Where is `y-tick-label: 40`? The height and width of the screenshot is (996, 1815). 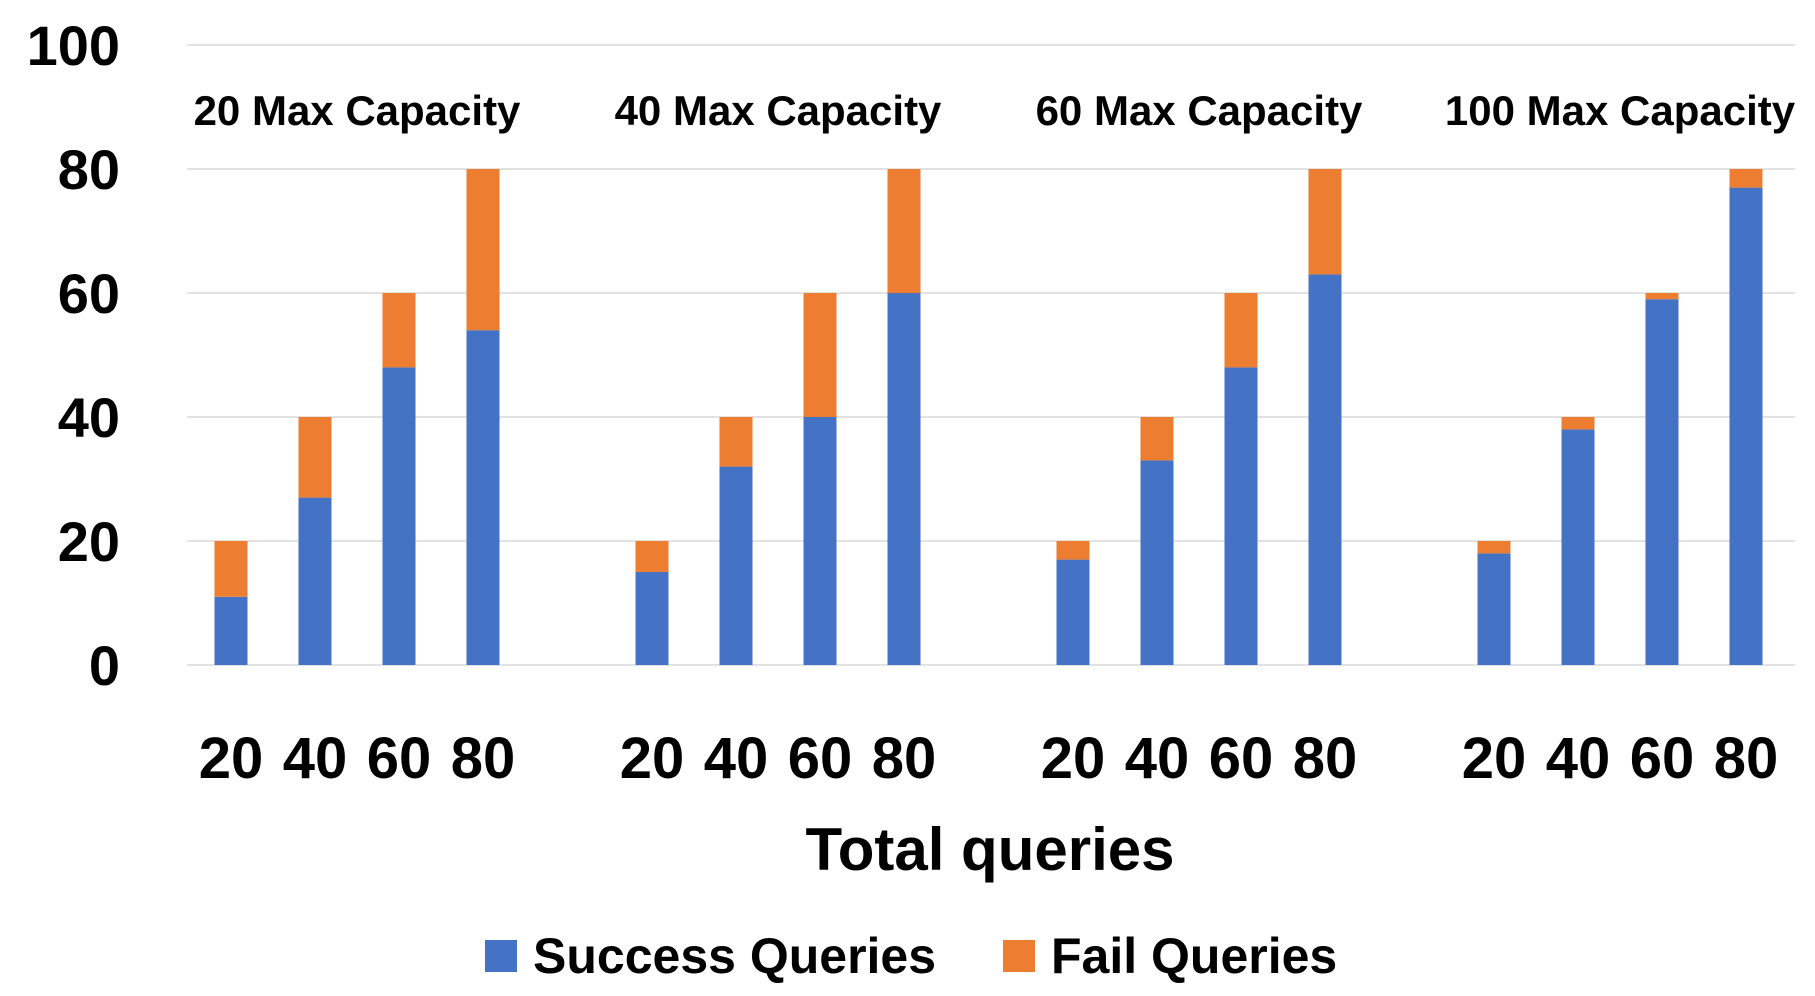 y-tick-label: 40 is located at coordinates (89, 417).